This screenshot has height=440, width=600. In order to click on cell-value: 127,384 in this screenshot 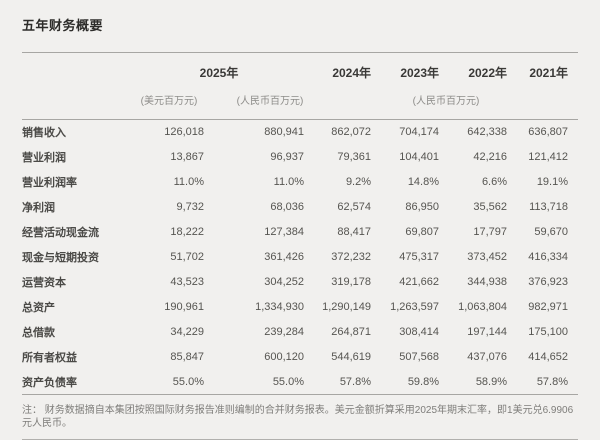, I will do `click(284, 232)`.